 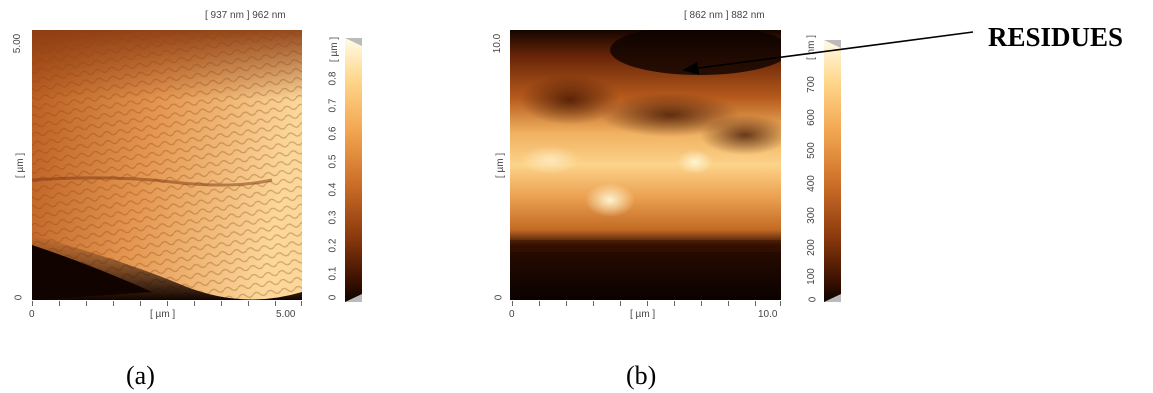 I want to click on panel-b-x-min-label: 0, so click(x=512, y=314).